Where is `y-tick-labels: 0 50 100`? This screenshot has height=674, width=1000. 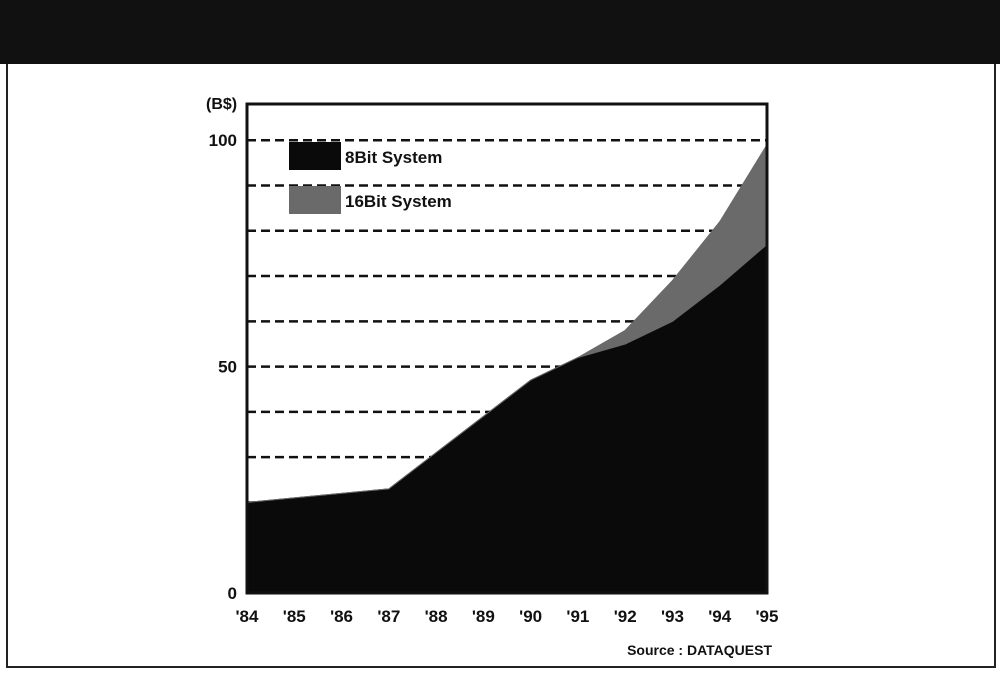
y-tick-labels: 0 50 100 is located at coordinates (223, 367).